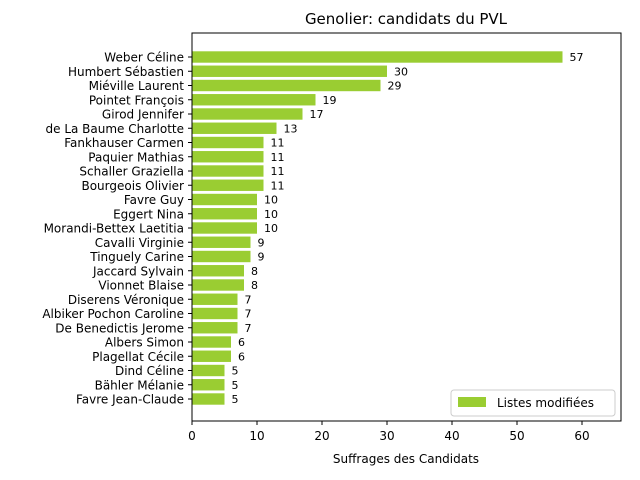  Describe the element at coordinates (256, 436) in the screenshot. I see `x-tick-label: 10` at that location.